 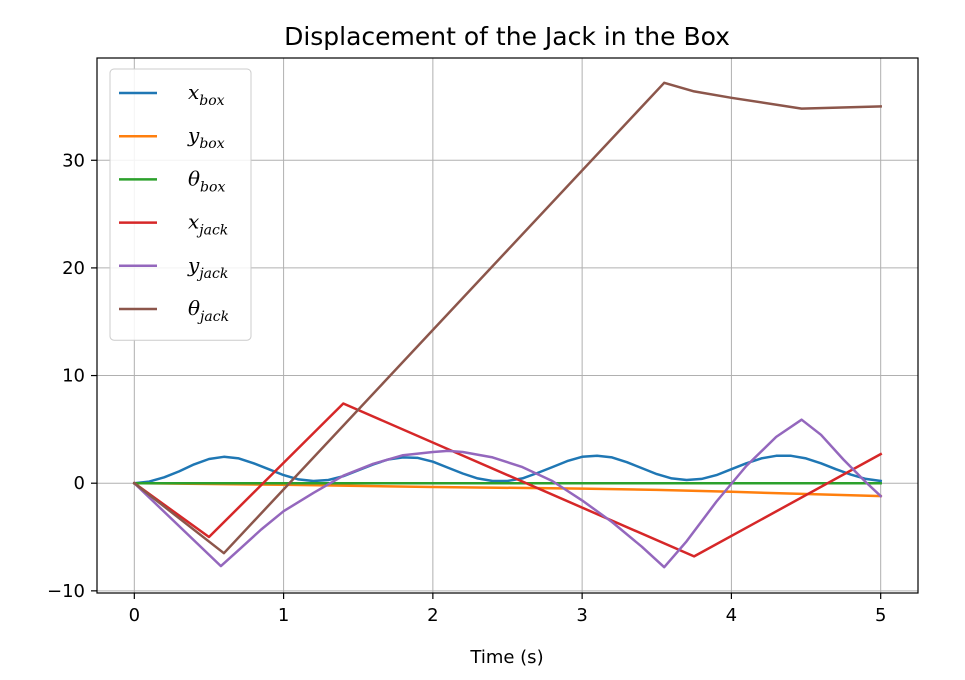 What do you see at coordinates (507, 36) in the screenshot?
I see `chart-title: Displacement of the Jack in the Box` at bounding box center [507, 36].